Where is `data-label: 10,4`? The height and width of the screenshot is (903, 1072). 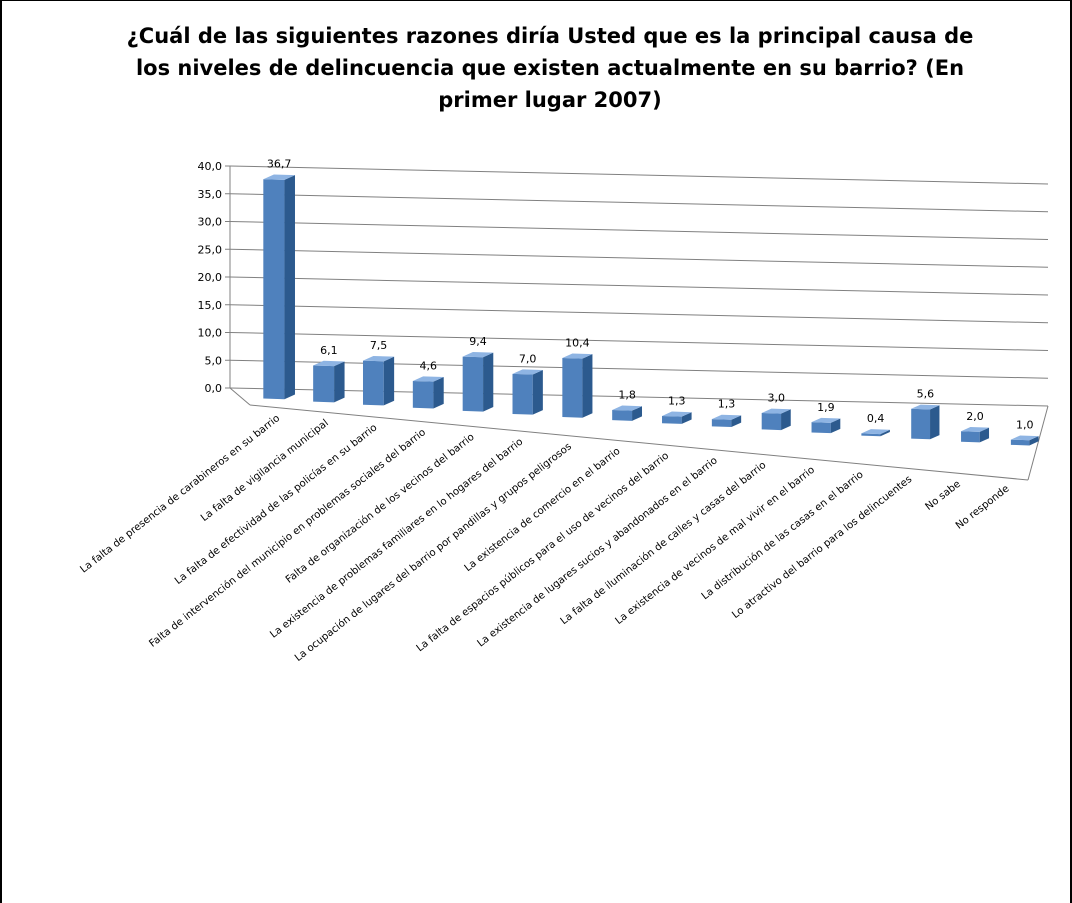
data-label: 10,4 is located at coordinates (577, 342).